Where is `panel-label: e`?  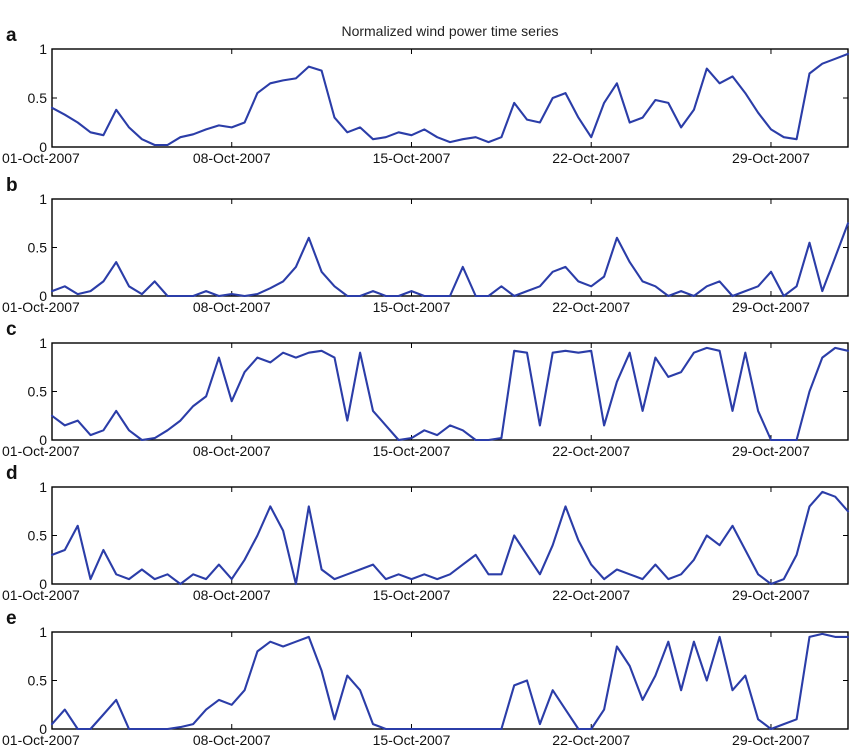 panel-label: e is located at coordinates (11, 618).